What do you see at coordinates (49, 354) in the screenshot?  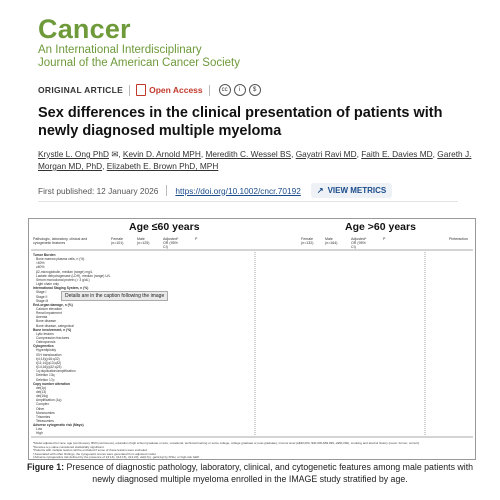 I see `table-row-label: IGH translocation` at bounding box center [49, 354].